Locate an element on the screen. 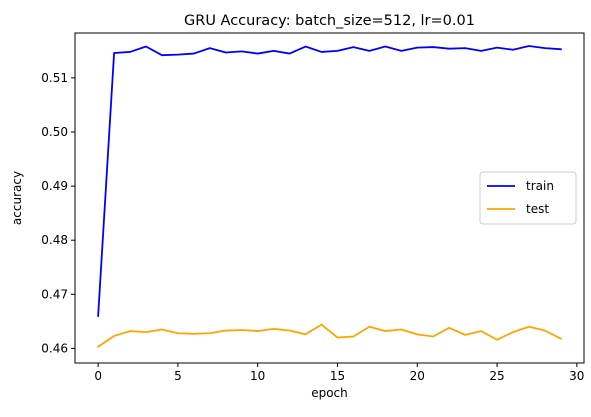 The height and width of the screenshot is (417, 591). x-tick-label: 25 is located at coordinates (496, 376).